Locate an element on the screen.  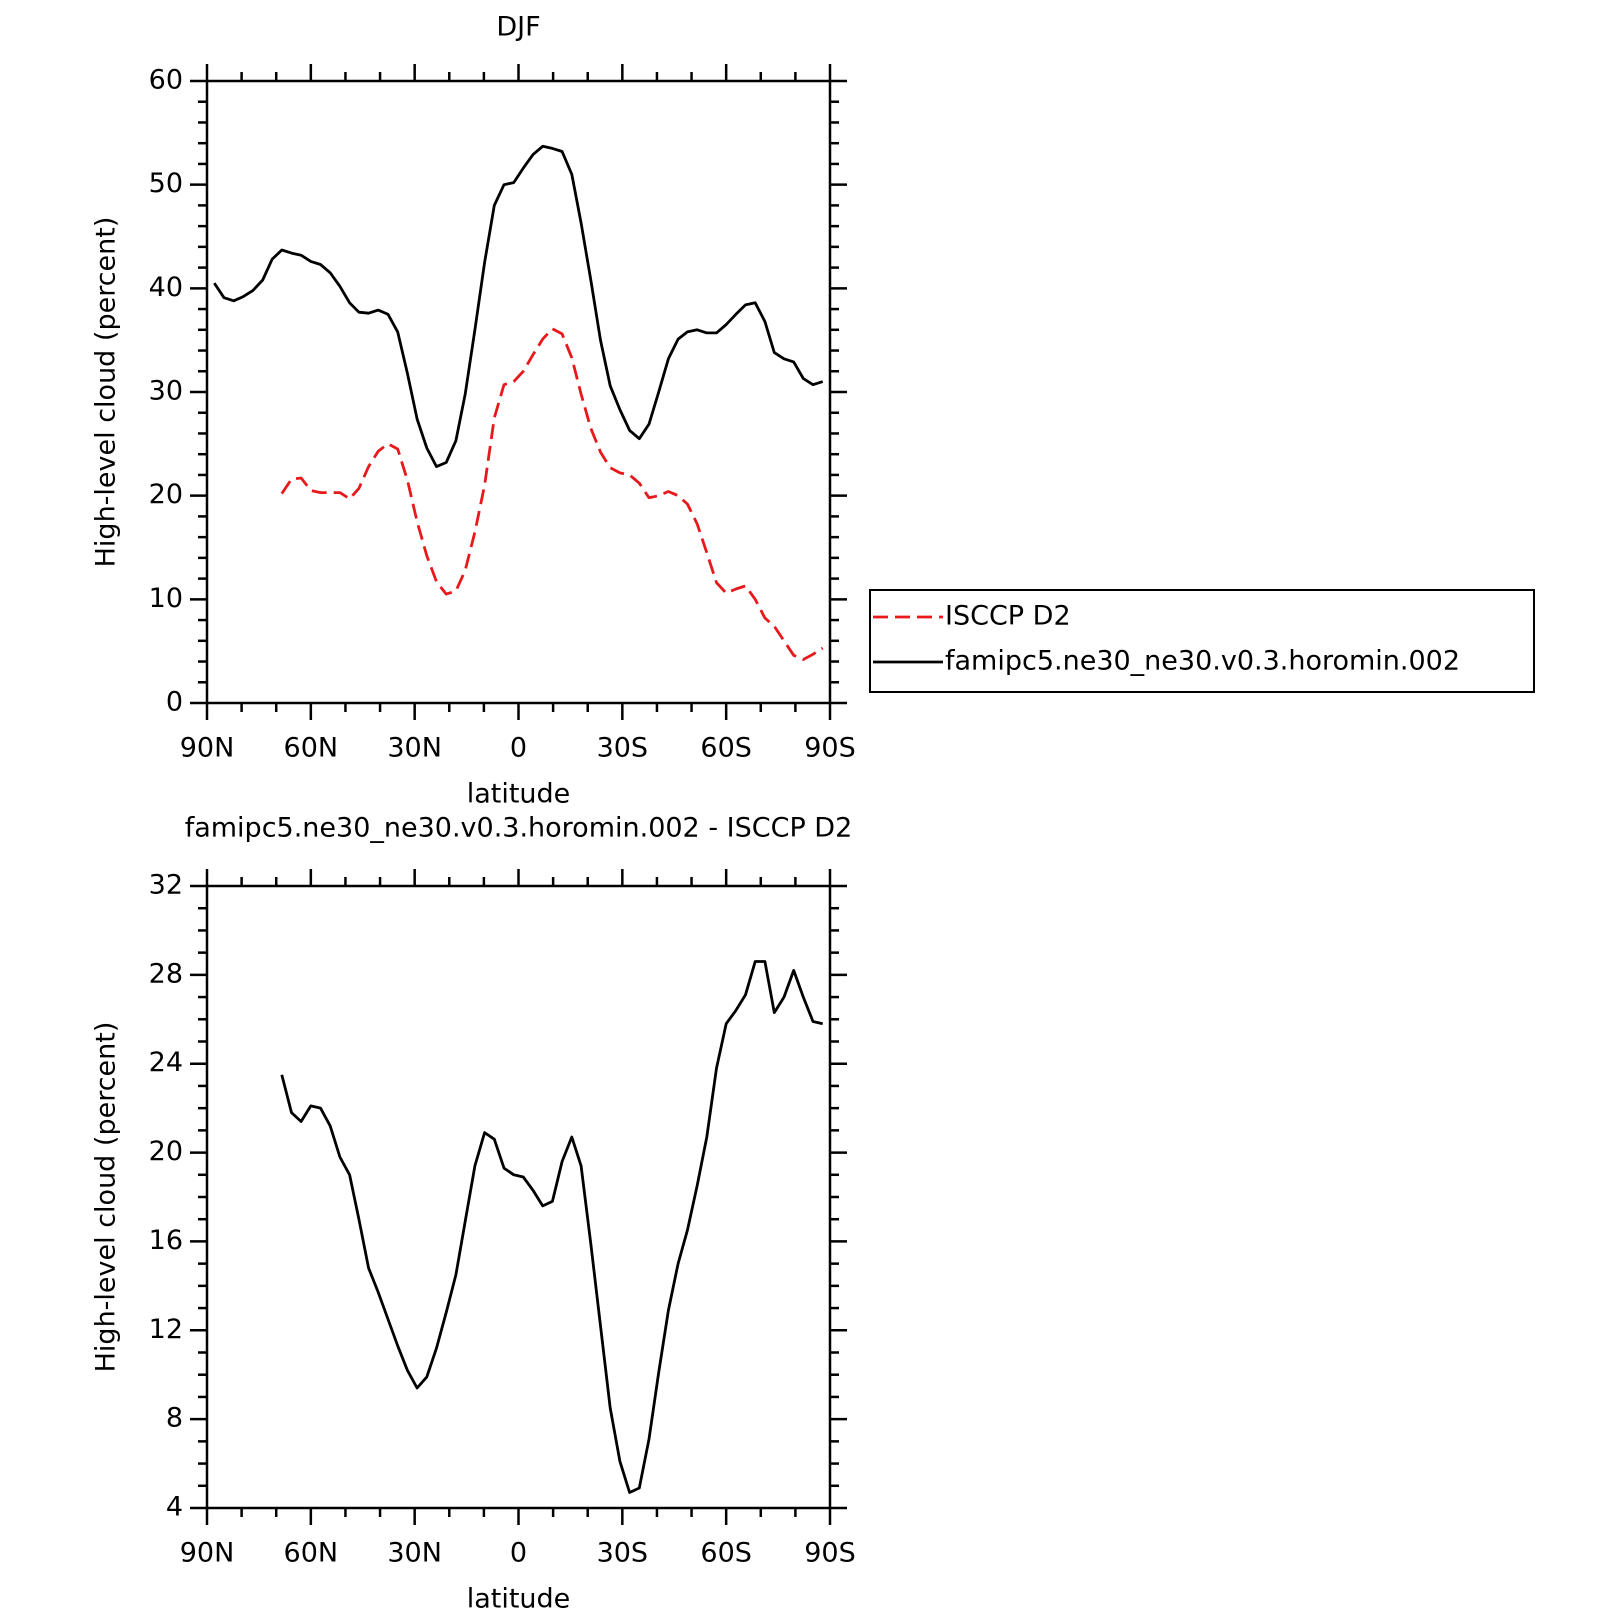
legend-label: famipc5.ne30_ne30.v0.3.horomin.002 is located at coordinates (1202, 661).